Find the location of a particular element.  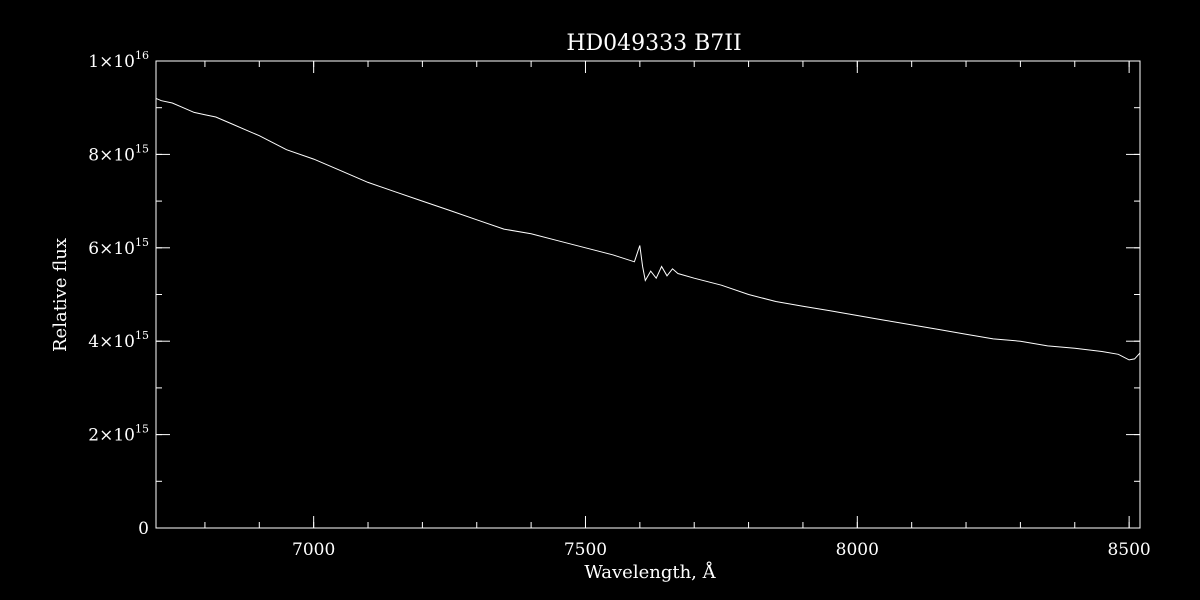

y-tick-label: 2×10¹⁵ is located at coordinates (118, 434).